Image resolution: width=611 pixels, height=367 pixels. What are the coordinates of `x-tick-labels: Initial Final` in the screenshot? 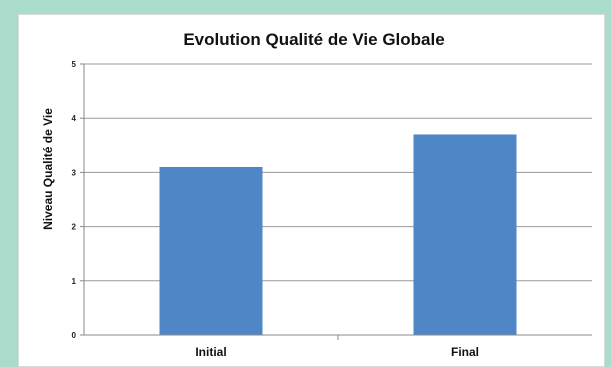 It's located at (337, 352).